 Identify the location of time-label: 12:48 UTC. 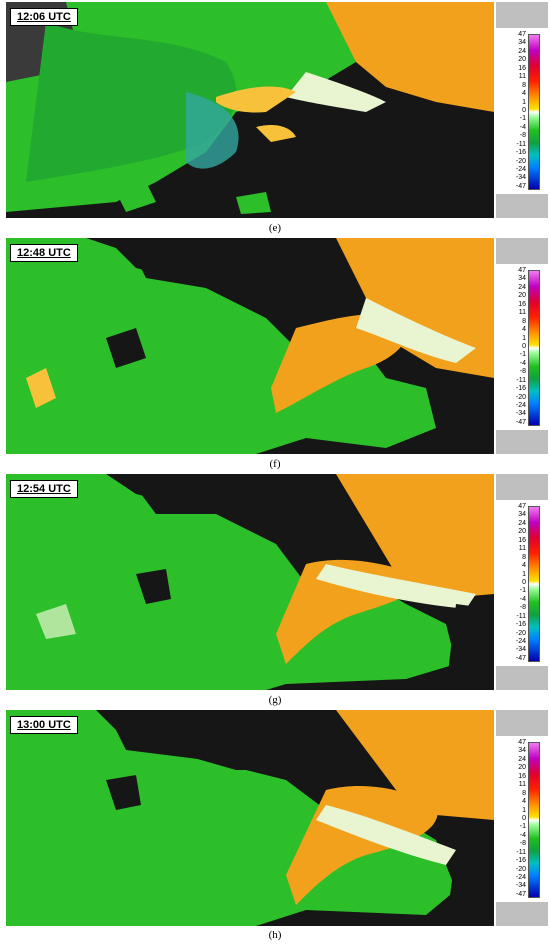
(44, 253).